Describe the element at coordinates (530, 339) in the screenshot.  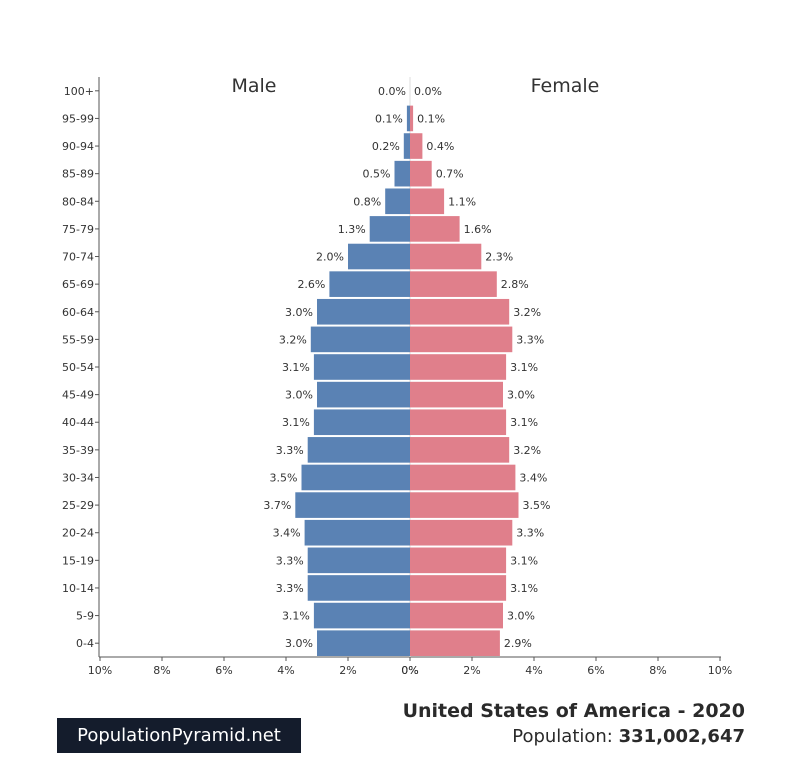
I see `female-value-label: 3.3%` at that location.